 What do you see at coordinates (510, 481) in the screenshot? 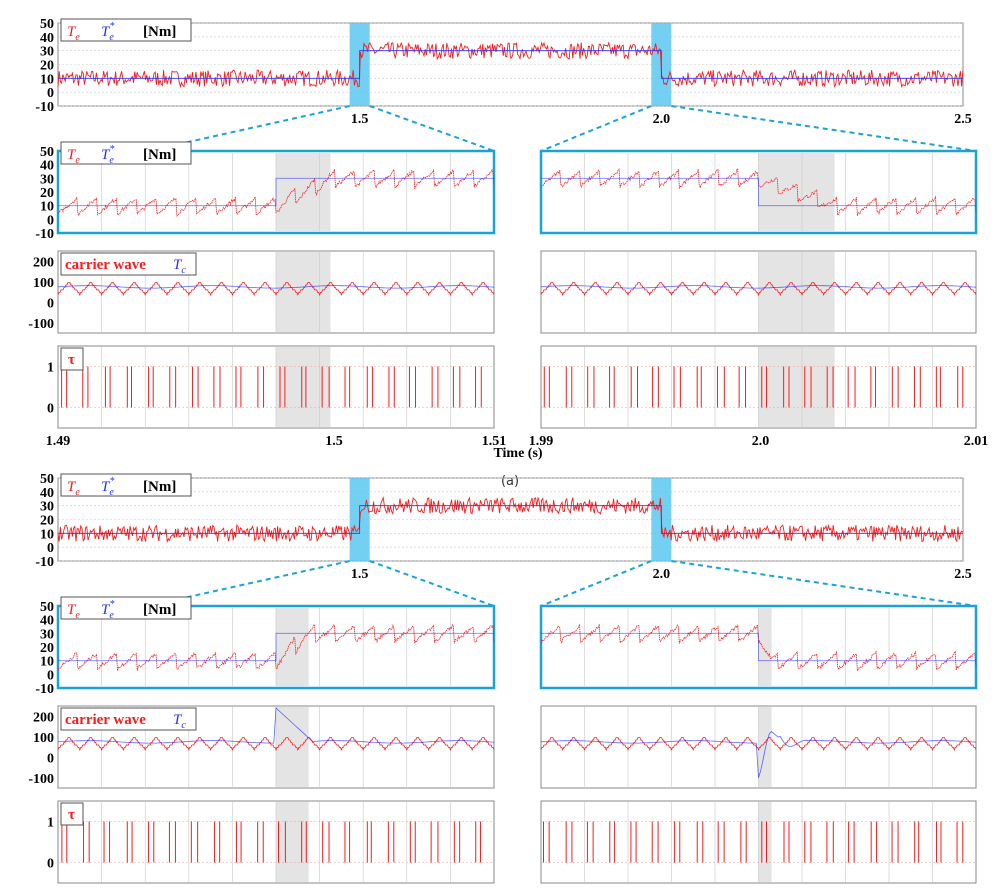
I see `panel-a-caption: (a)` at bounding box center [510, 481].